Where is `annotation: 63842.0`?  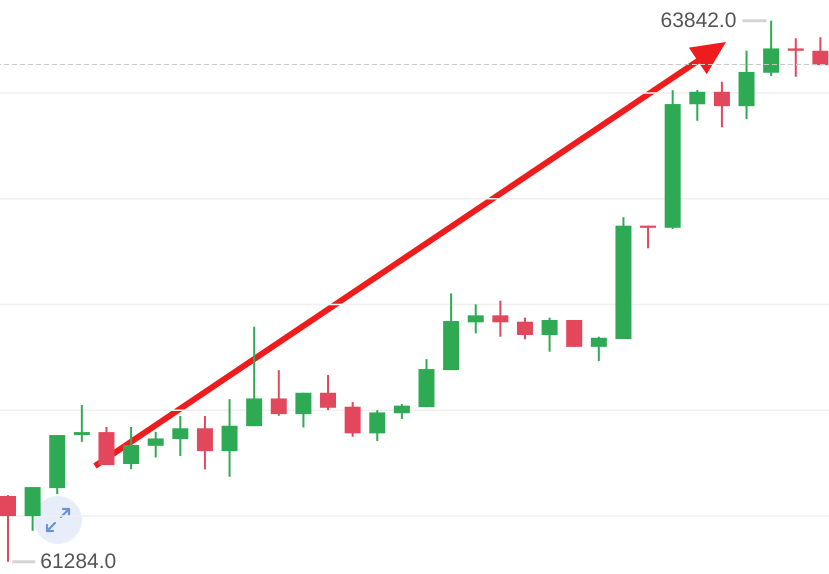
annotation: 63842.0 is located at coordinates (698, 20).